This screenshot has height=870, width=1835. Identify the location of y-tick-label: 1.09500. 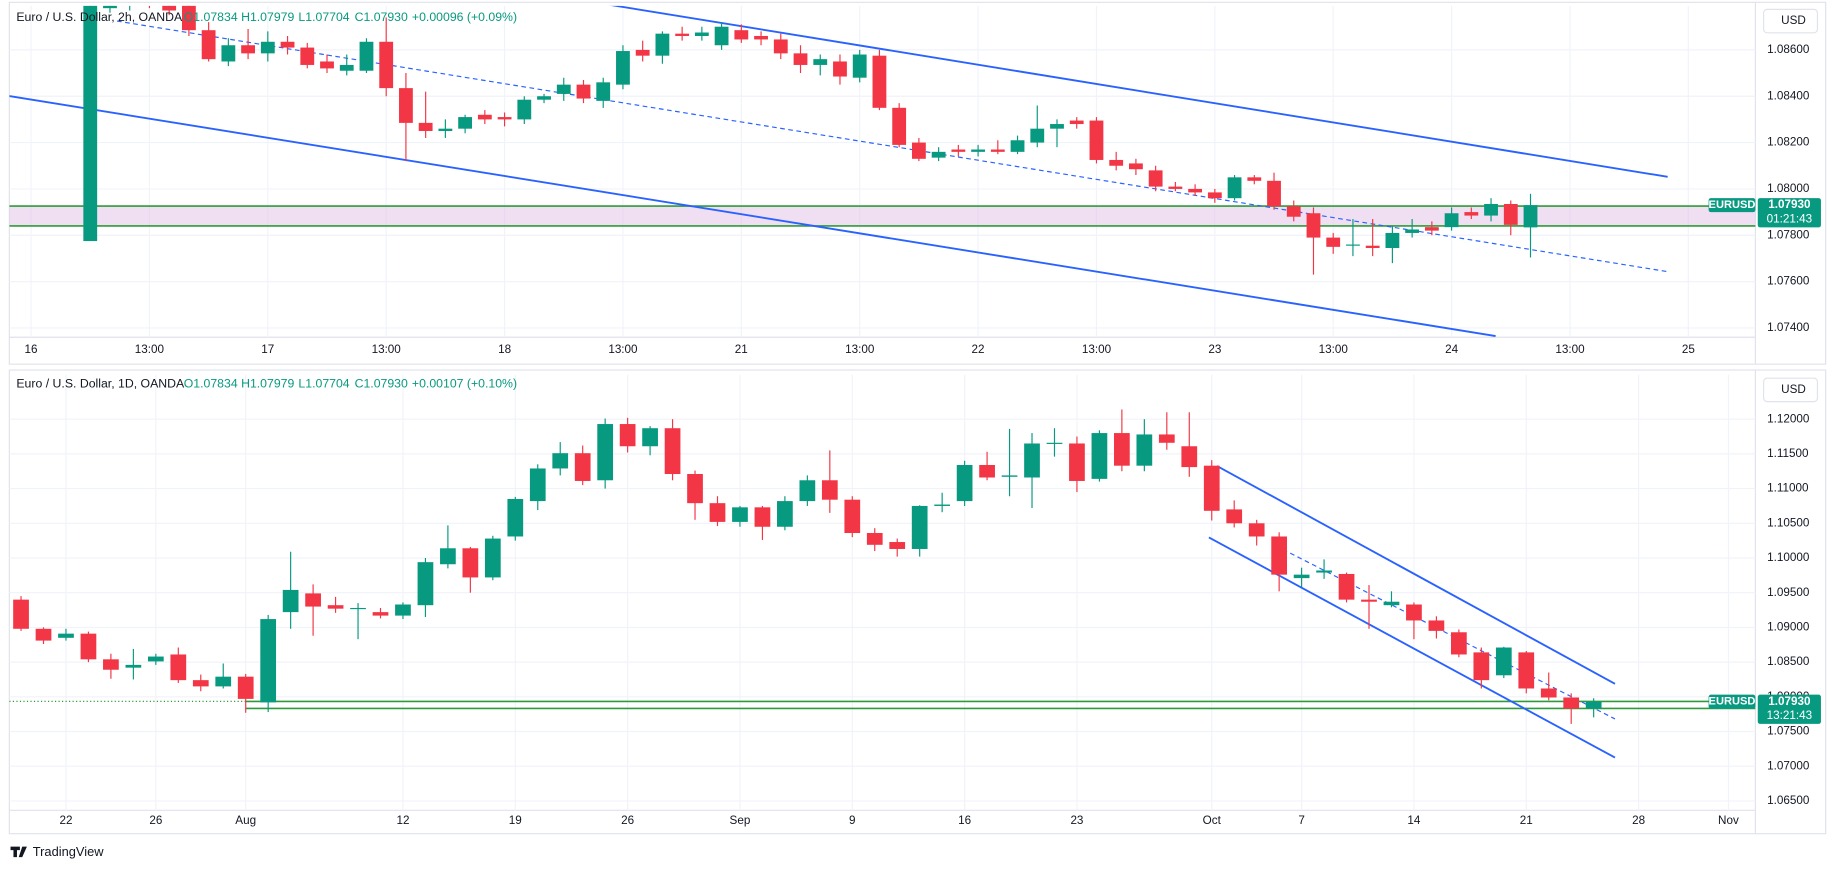
(1788, 592).